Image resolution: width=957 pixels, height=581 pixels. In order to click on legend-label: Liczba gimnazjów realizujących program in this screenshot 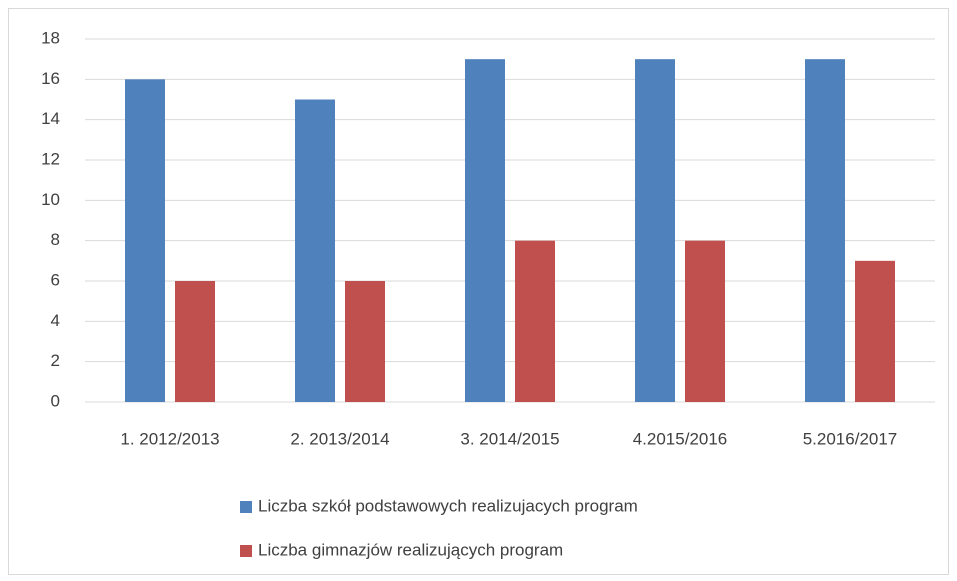, I will do `click(410, 549)`.